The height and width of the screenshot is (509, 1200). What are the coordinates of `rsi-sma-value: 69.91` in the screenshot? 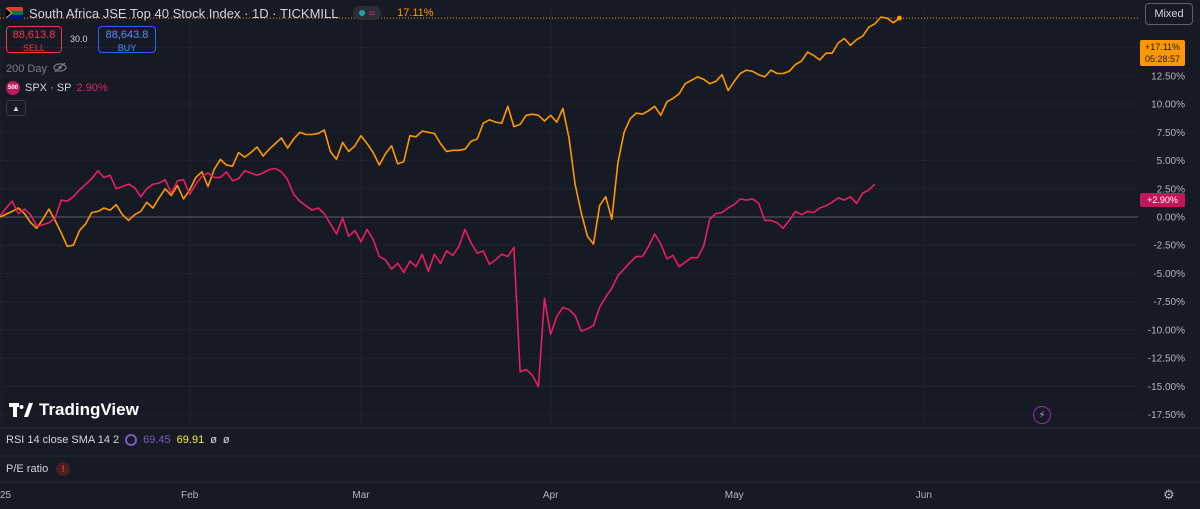 It's located at (190, 440).